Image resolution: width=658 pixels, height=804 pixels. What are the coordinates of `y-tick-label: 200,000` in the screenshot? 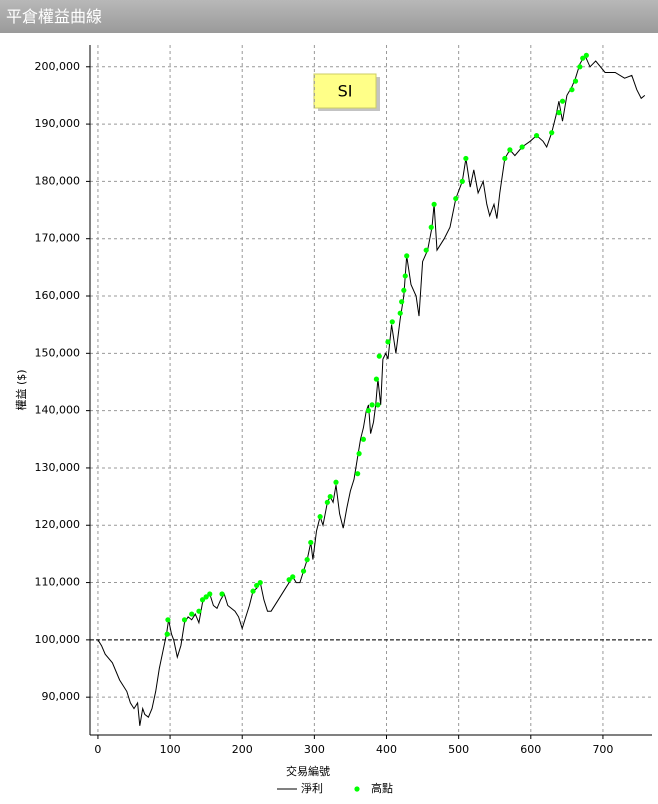 It's located at (58, 66).